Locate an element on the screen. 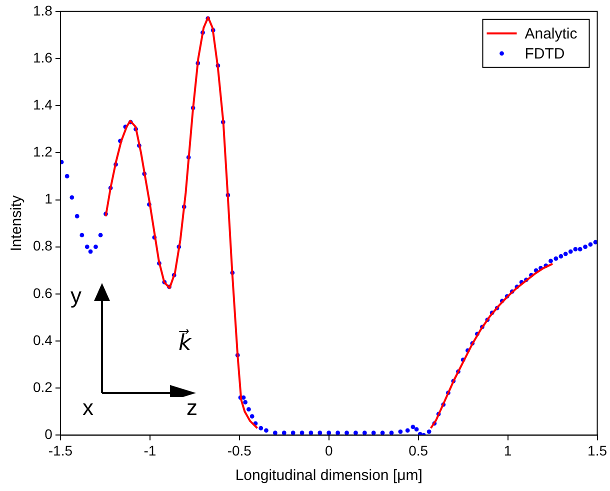 The height and width of the screenshot is (491, 610). y-tick-label: 0.6 is located at coordinates (42, 292).